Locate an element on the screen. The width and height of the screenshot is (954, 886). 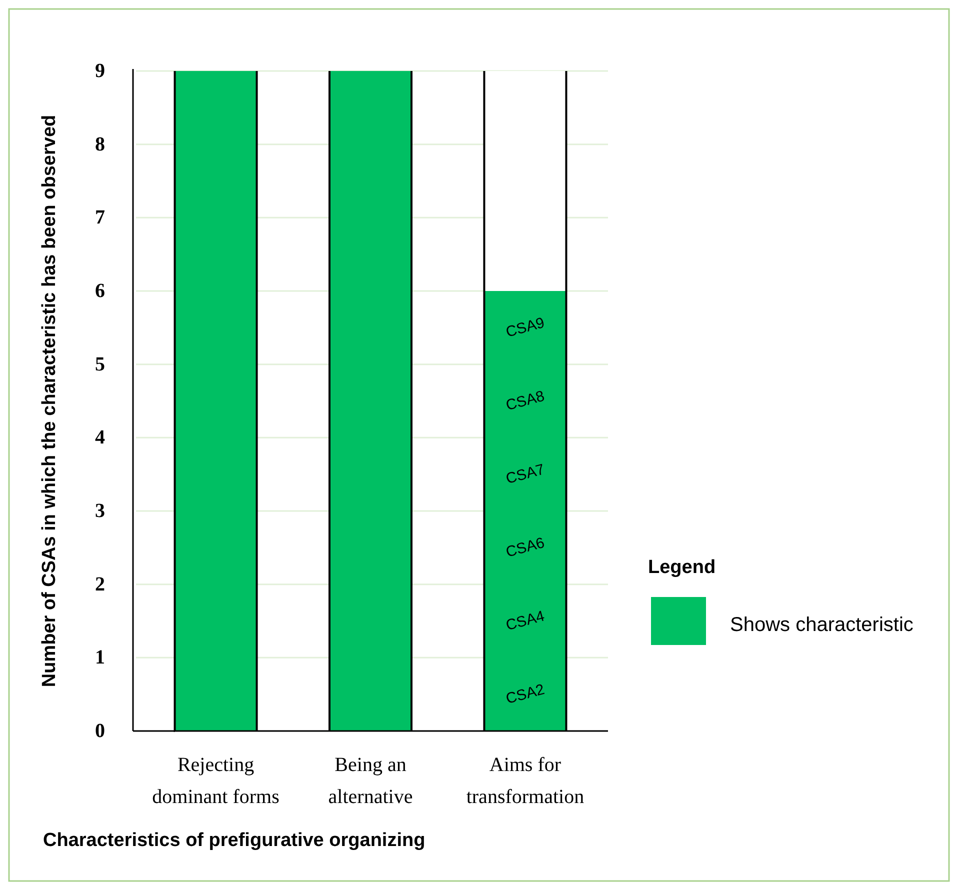
legend-title: Legend is located at coordinates (682, 567).